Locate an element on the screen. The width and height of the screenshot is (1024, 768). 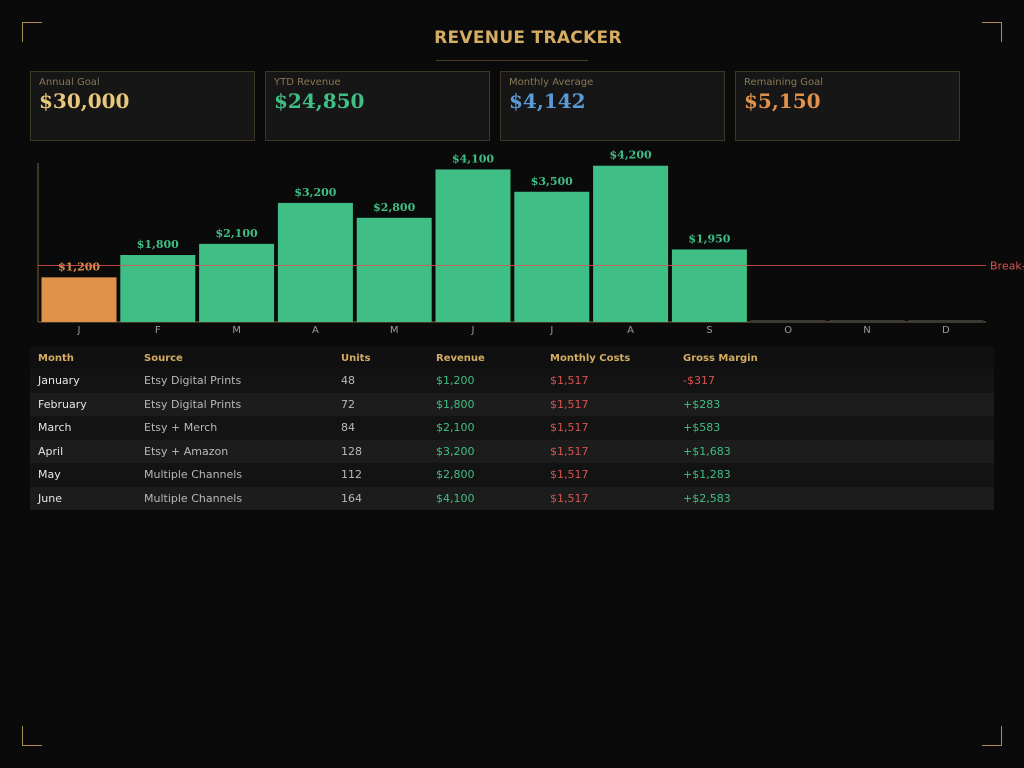
data-label: $2,800 is located at coordinates (394, 207).